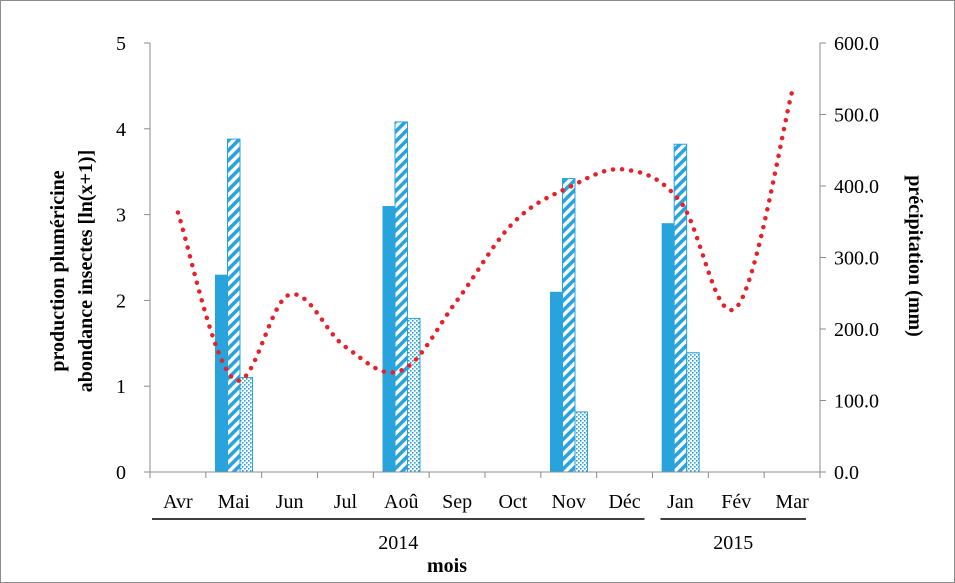 Image resolution: width=955 pixels, height=583 pixels. Describe the element at coordinates (693, 412) in the screenshot. I see `bar-dotted-Jan` at that location.